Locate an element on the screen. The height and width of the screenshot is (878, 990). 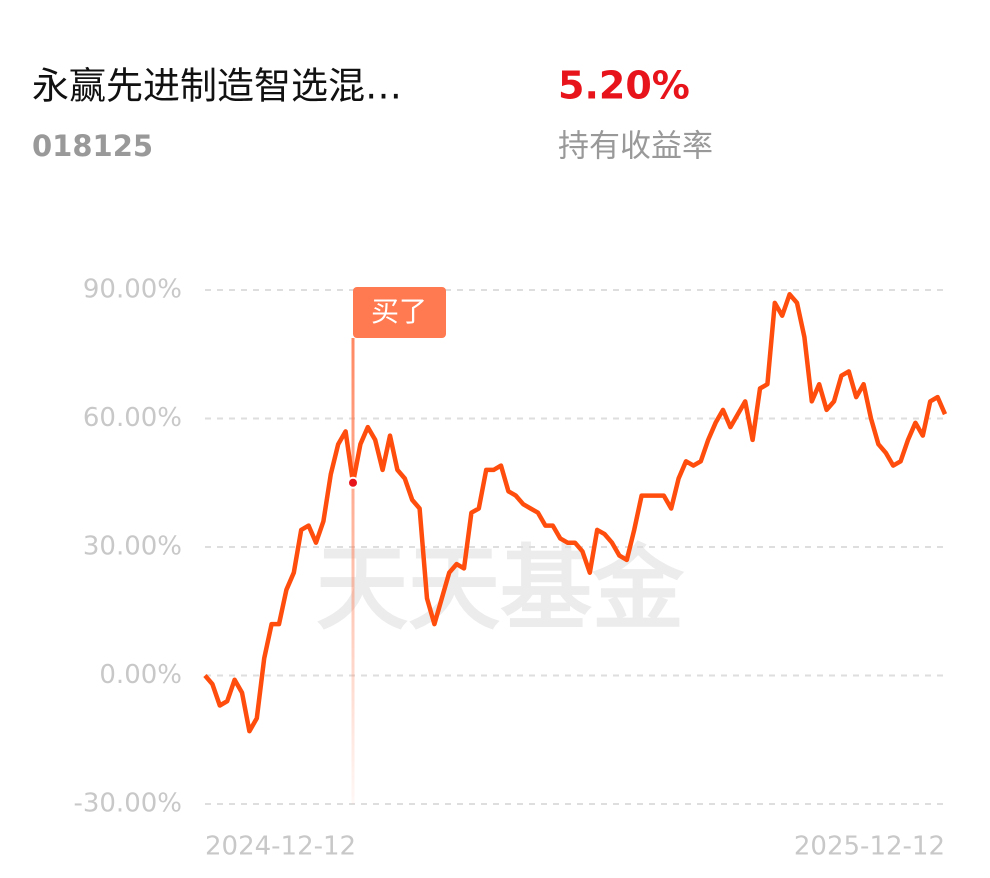
return-value: 5.20% is located at coordinates (624, 86).